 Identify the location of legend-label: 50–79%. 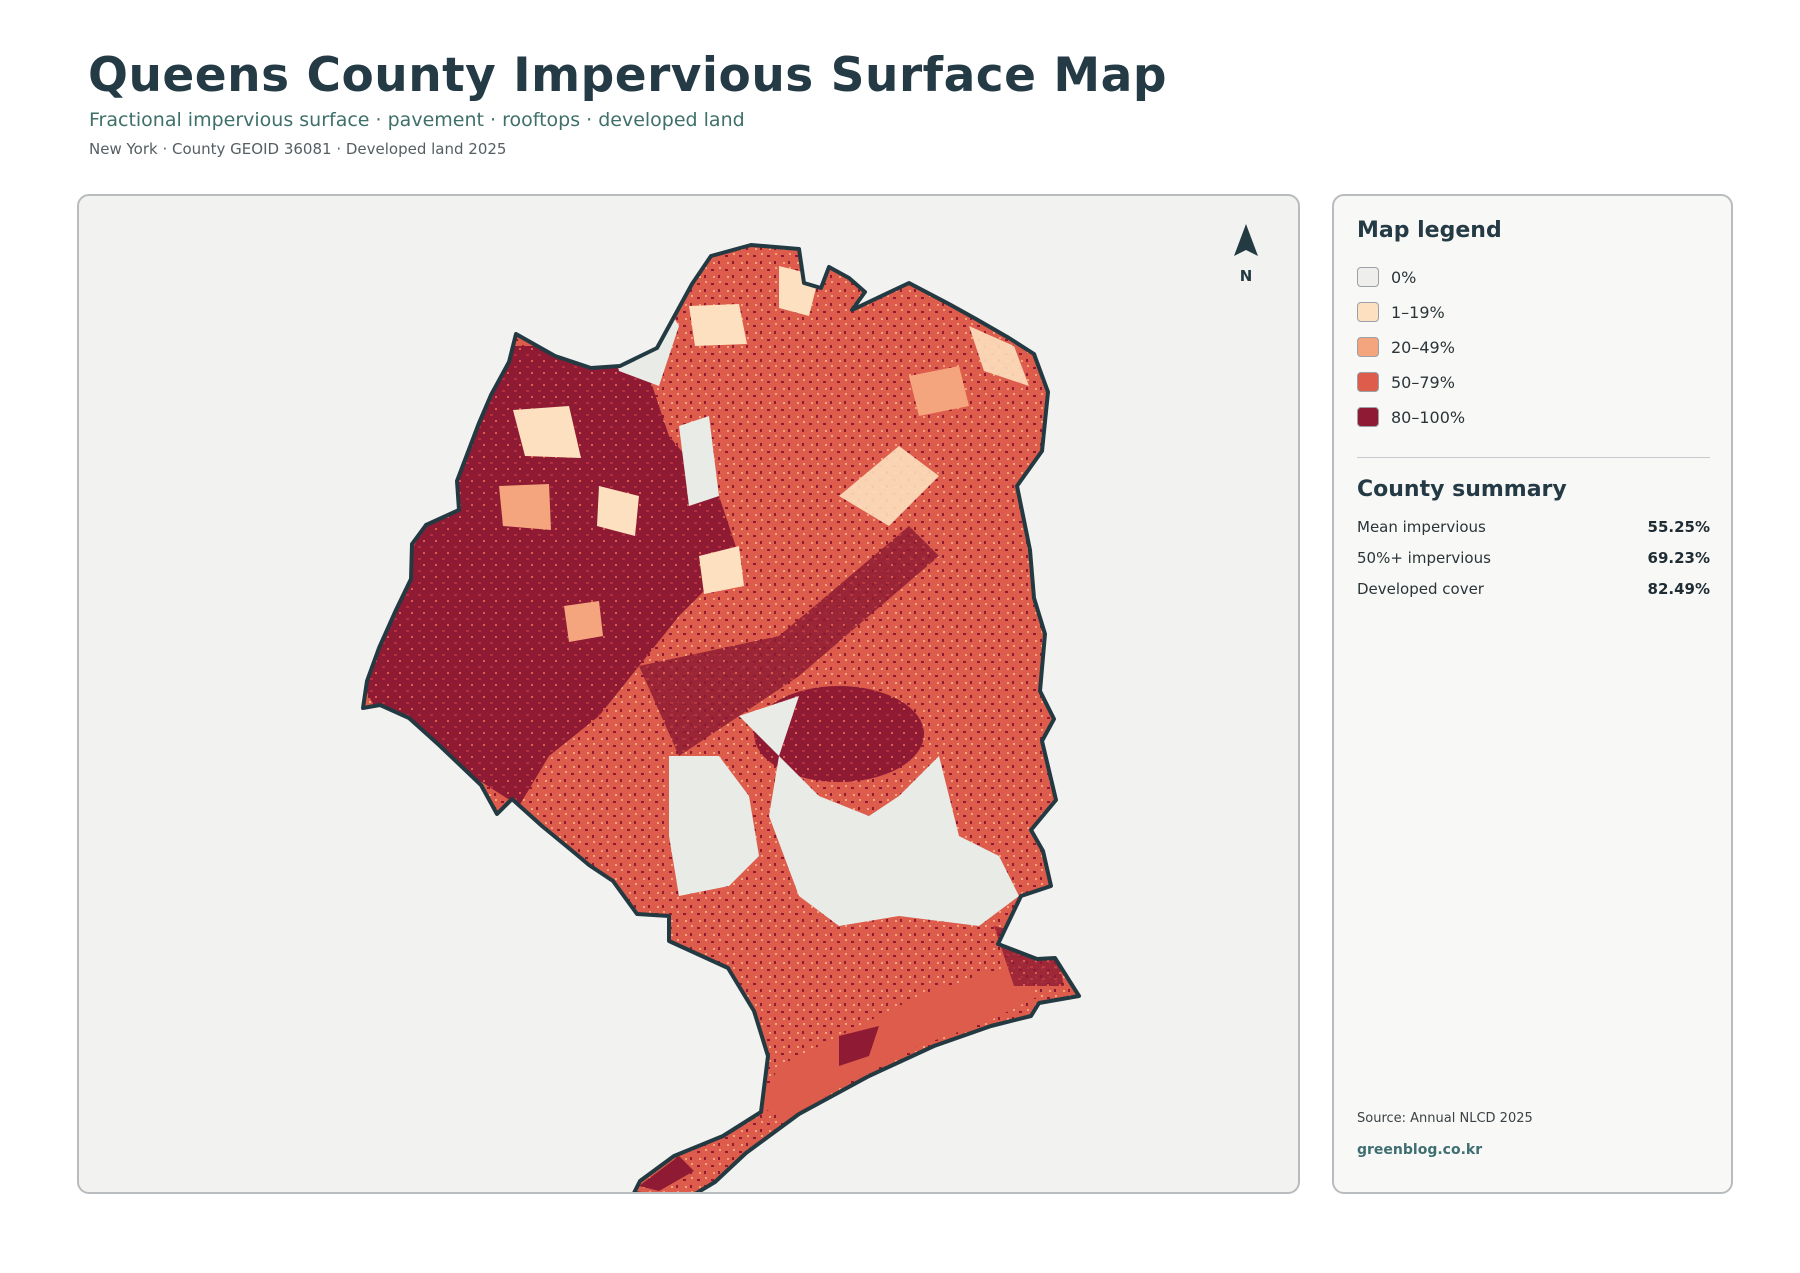
(1423, 382).